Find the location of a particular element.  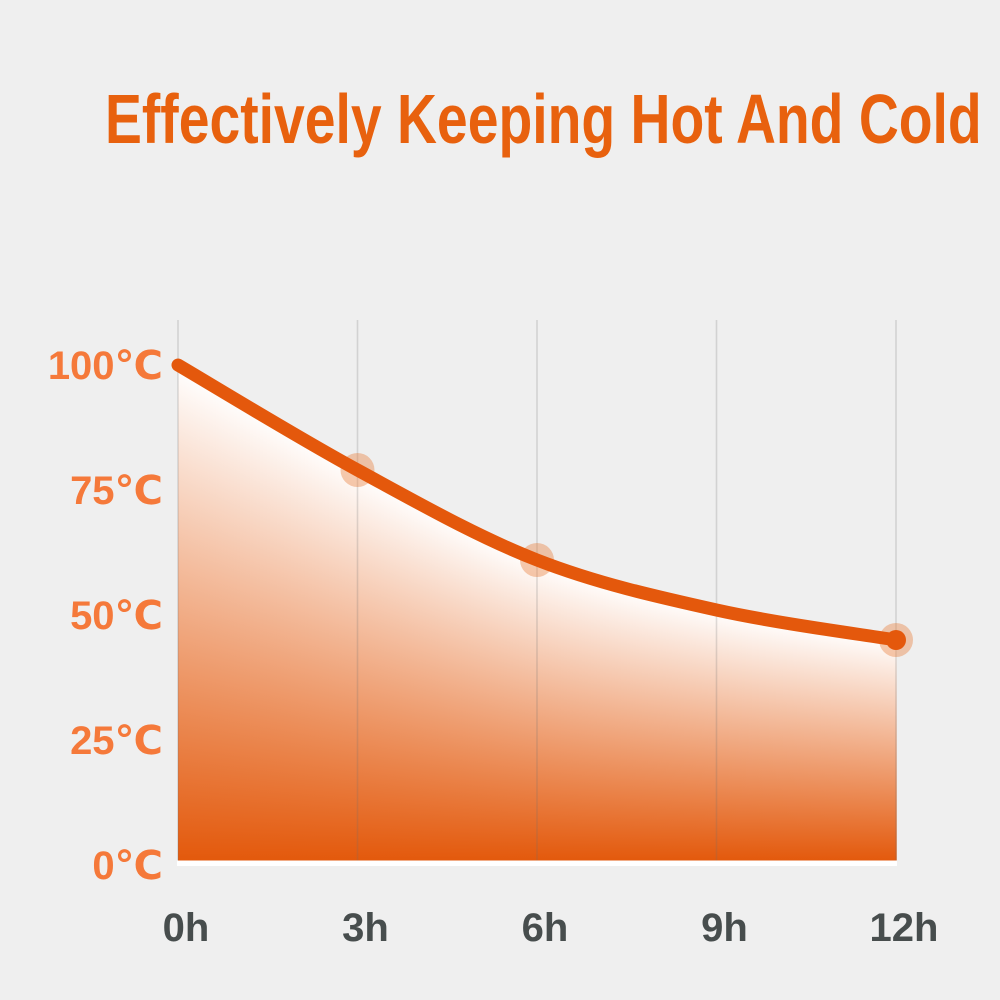

chart-title: Effectively Keeping Hot And Cold is located at coordinates (543, 119).